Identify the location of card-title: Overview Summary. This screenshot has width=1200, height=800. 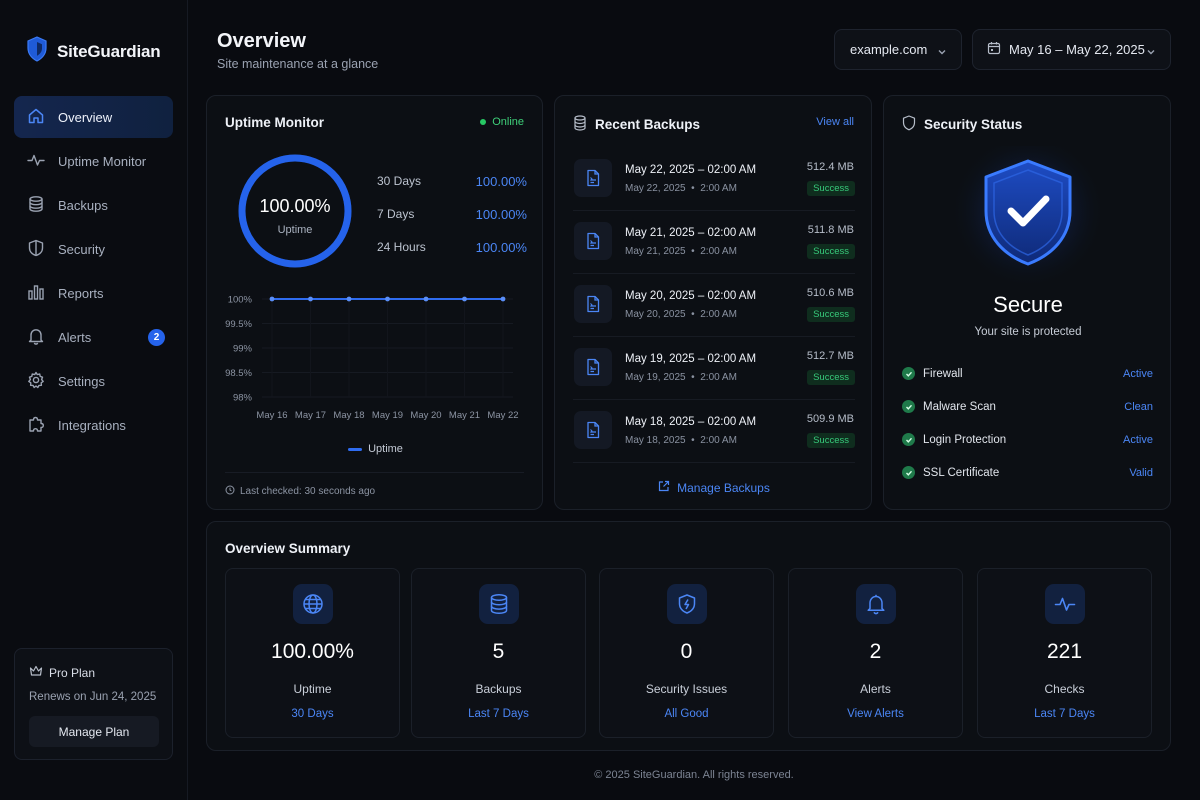
(288, 548).